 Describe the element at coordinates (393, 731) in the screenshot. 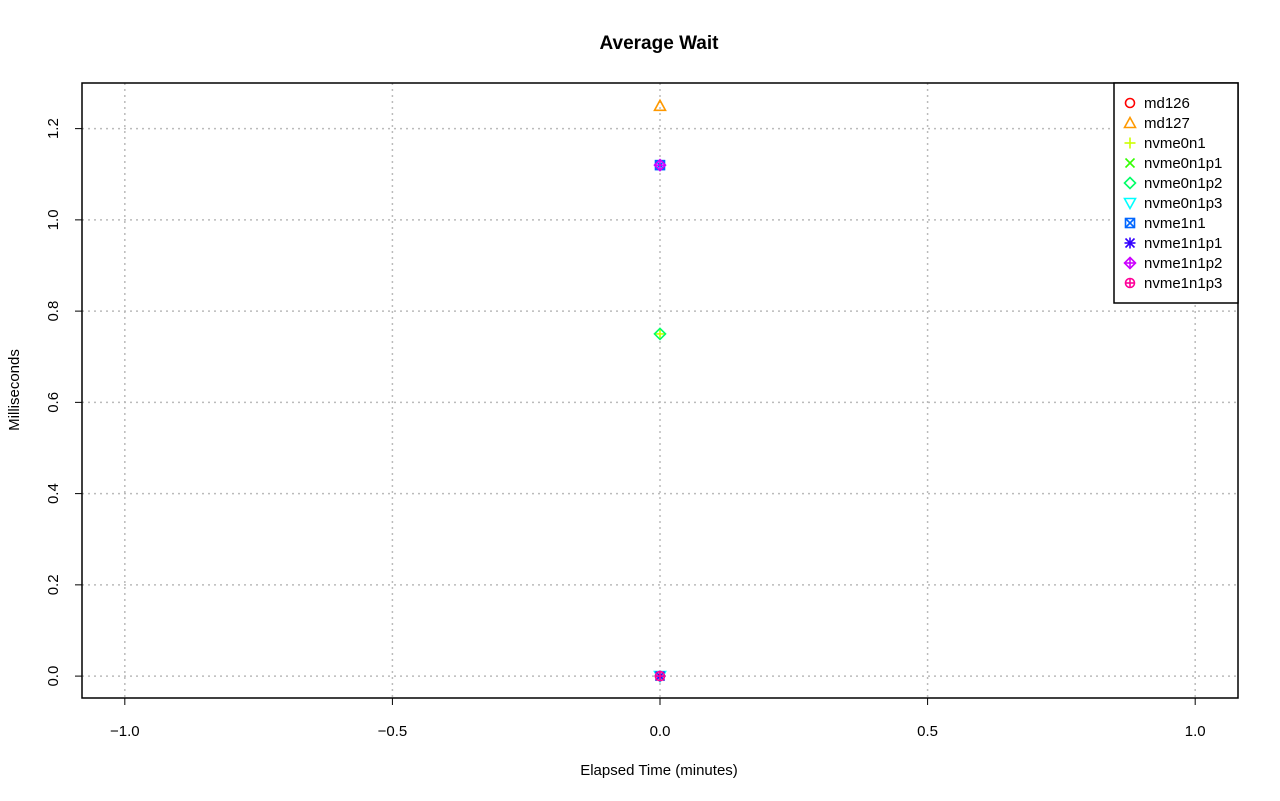

I see `x-tick-label: −0.5` at that location.